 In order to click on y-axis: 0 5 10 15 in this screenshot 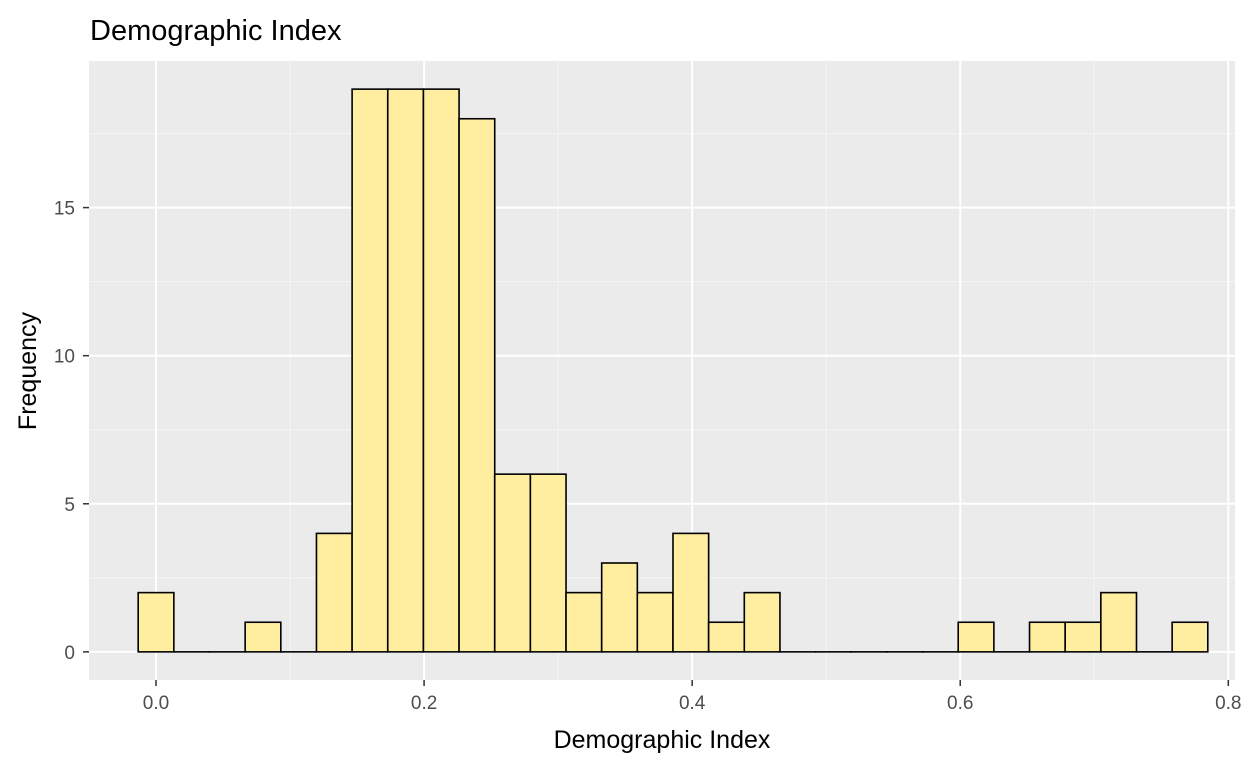, I will do `click(71, 431)`.